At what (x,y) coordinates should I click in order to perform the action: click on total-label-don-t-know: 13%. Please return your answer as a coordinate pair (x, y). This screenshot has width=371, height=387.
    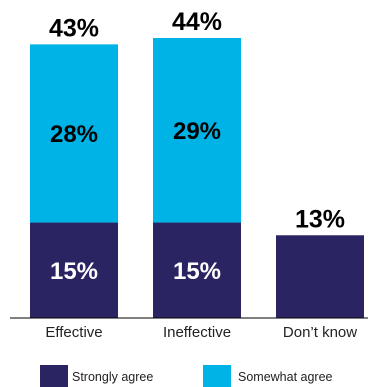
    Looking at the image, I should click on (320, 219).